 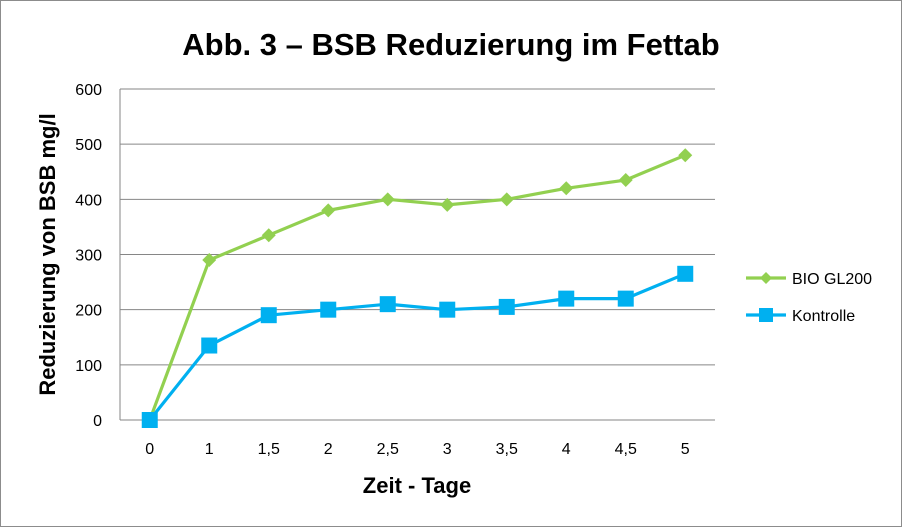 I want to click on x-axis-title: Zeit - Tage, so click(x=417, y=485).